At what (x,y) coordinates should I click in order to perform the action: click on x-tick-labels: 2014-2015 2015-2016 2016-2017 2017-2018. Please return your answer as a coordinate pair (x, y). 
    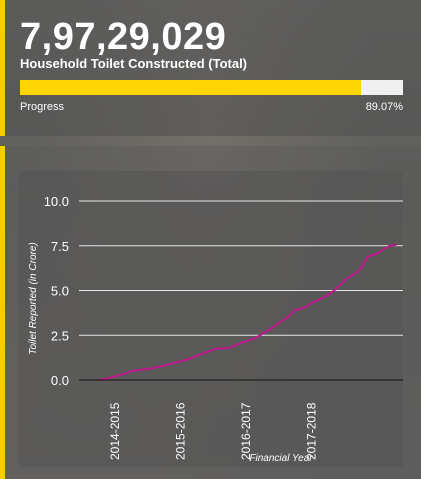
    Looking at the image, I should click on (213, 431).